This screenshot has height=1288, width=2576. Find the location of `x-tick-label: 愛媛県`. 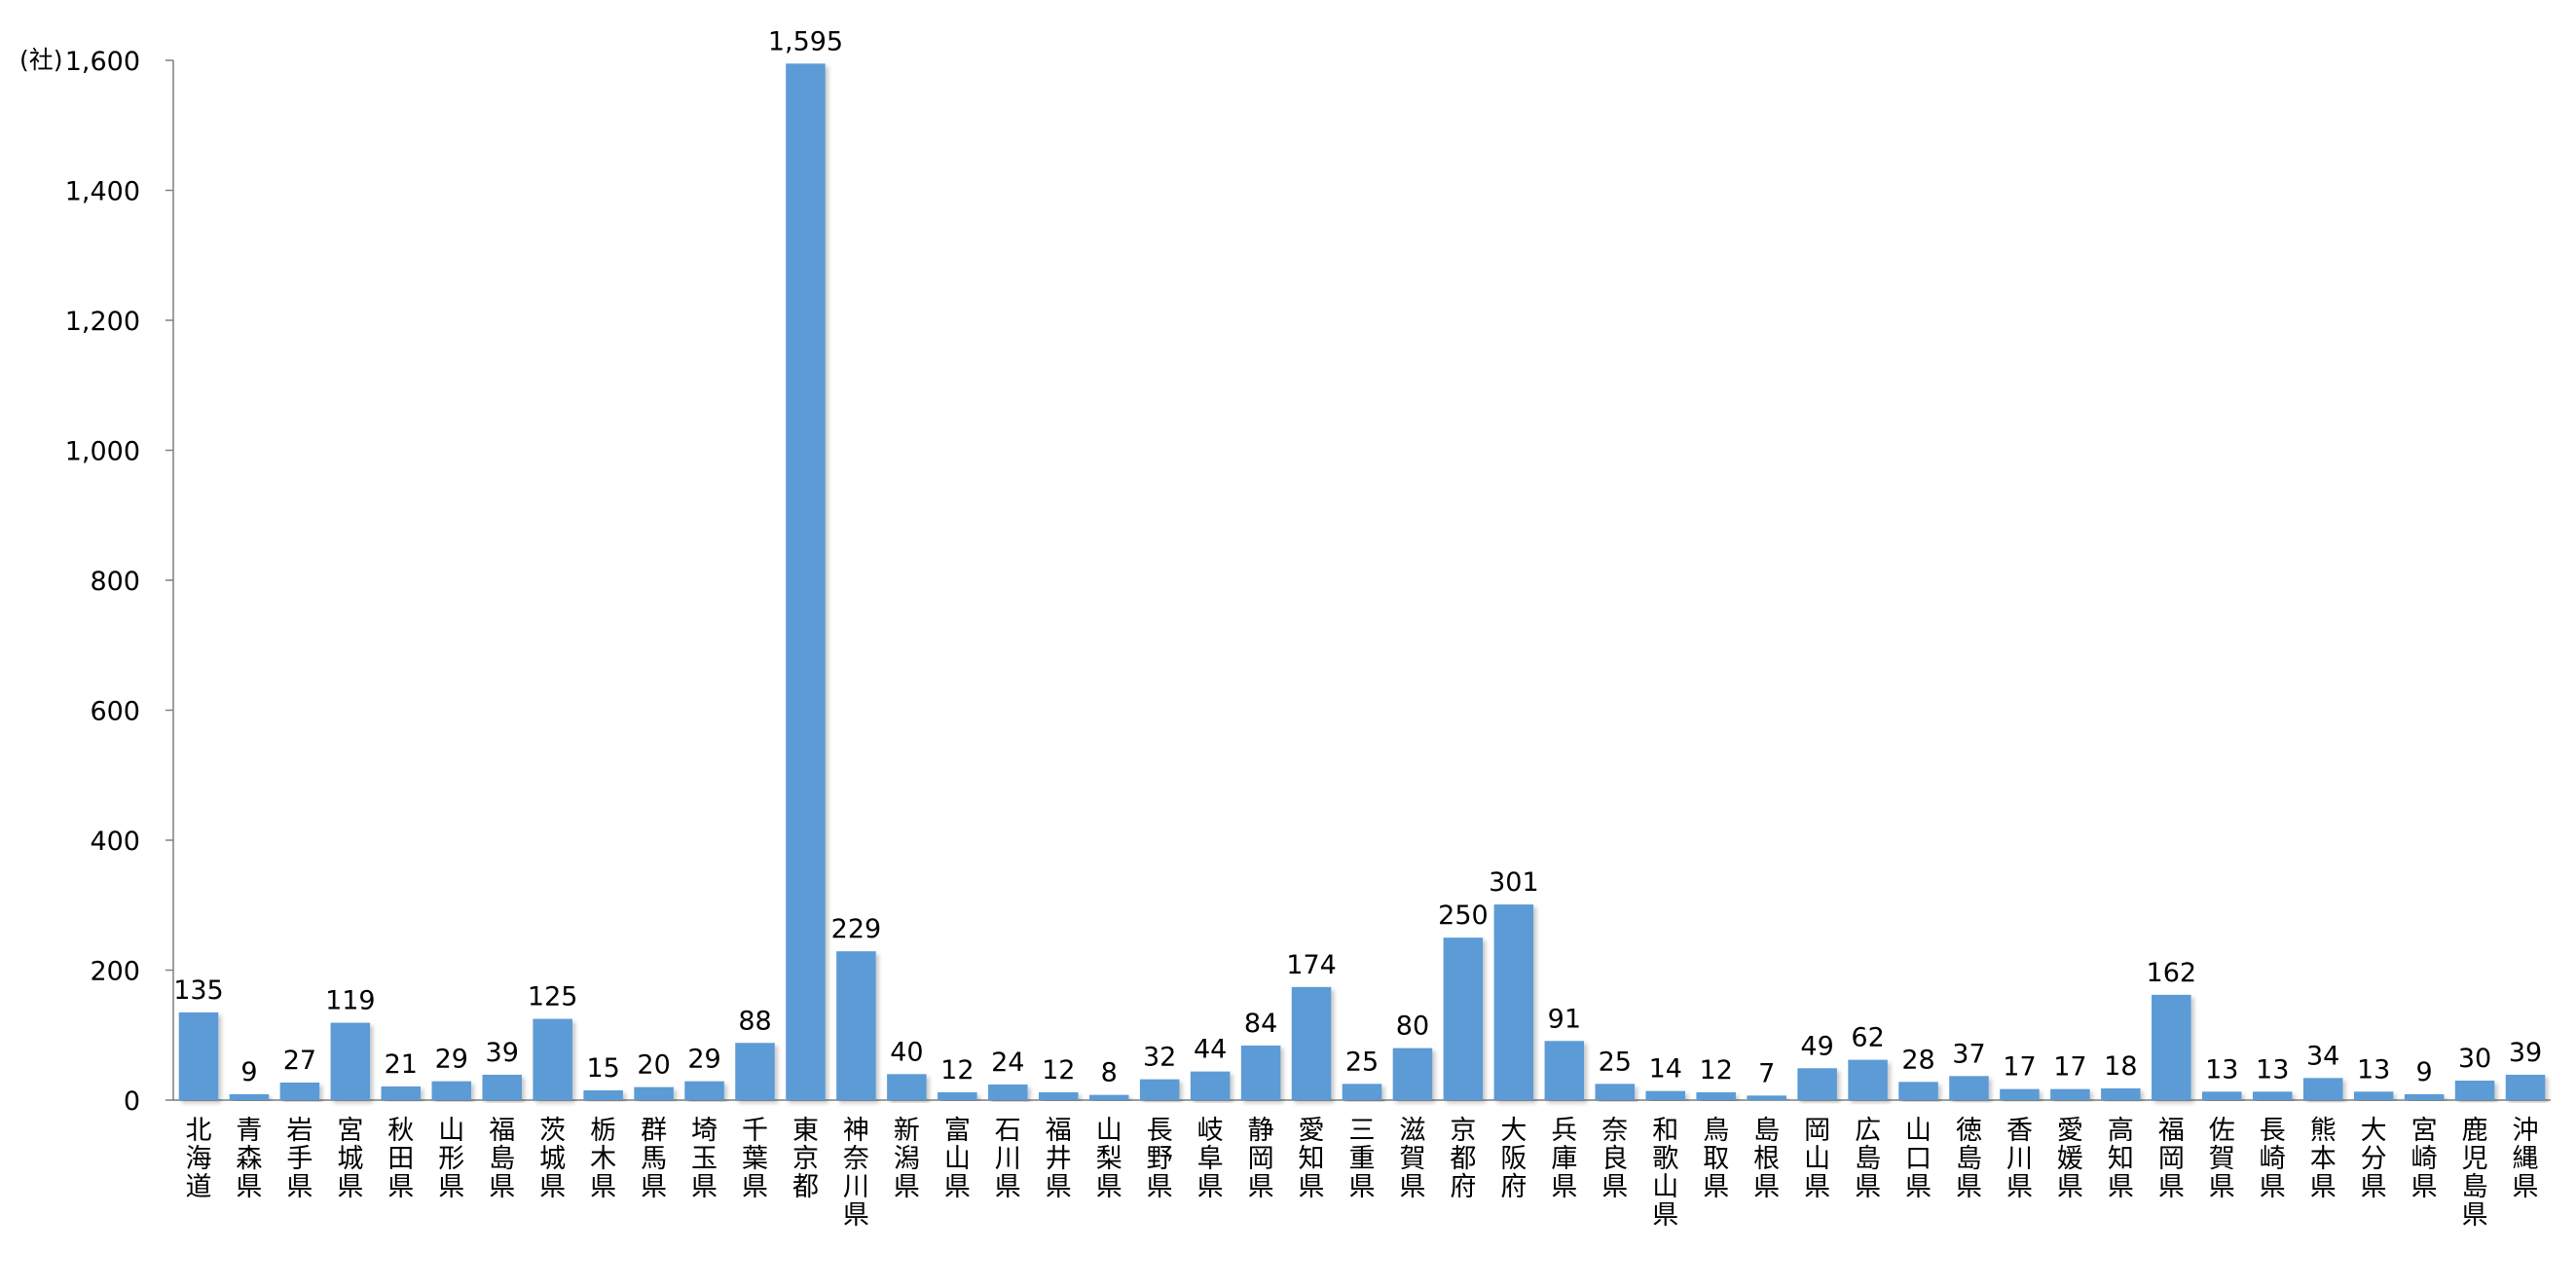

x-tick-label: 愛媛県 is located at coordinates (2070, 1159).